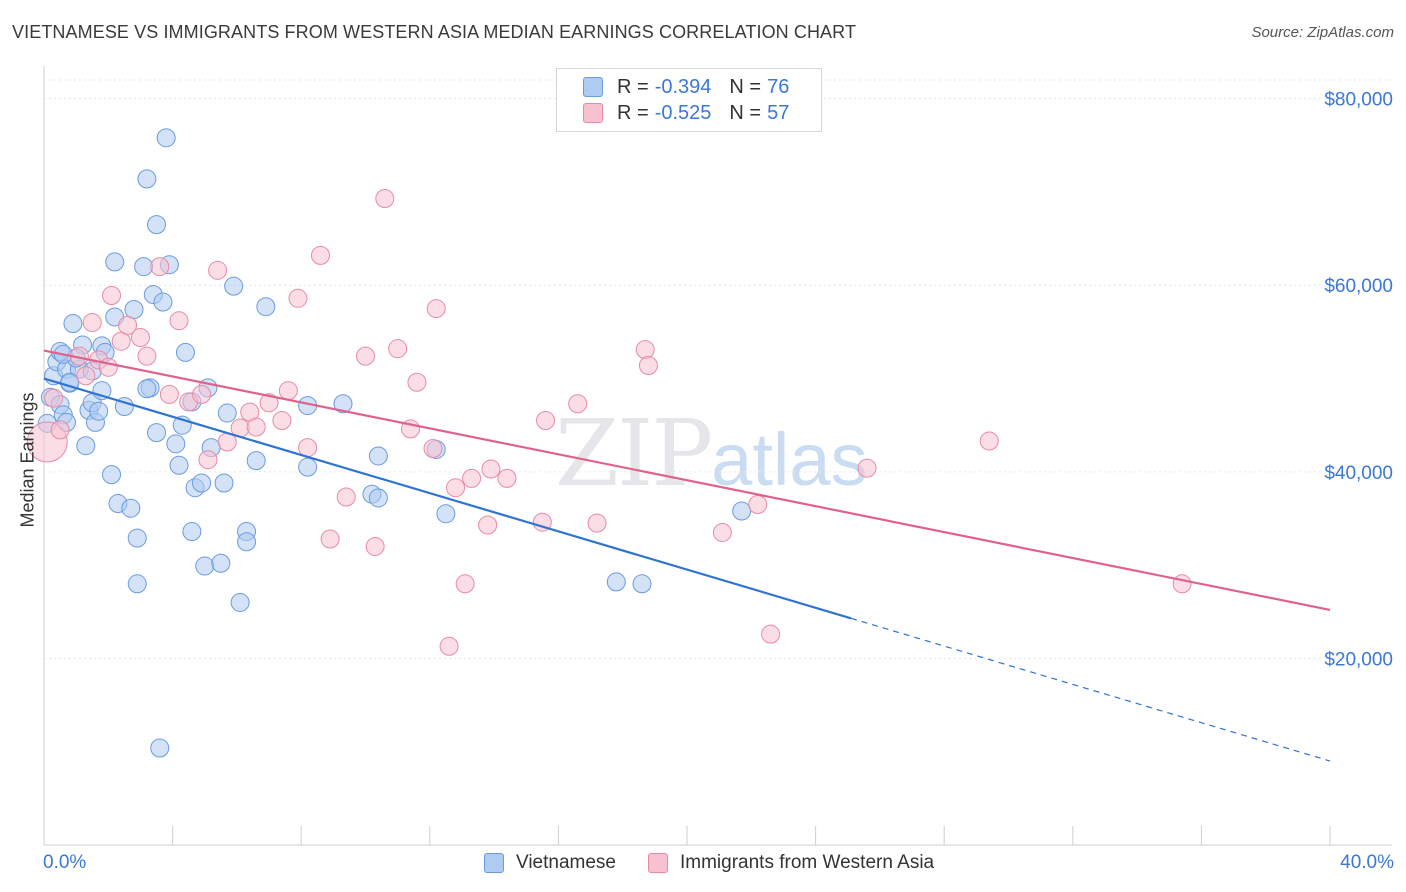  What do you see at coordinates (789, 459) in the screenshot?
I see `watermark-atlas: atlas` at bounding box center [789, 459].